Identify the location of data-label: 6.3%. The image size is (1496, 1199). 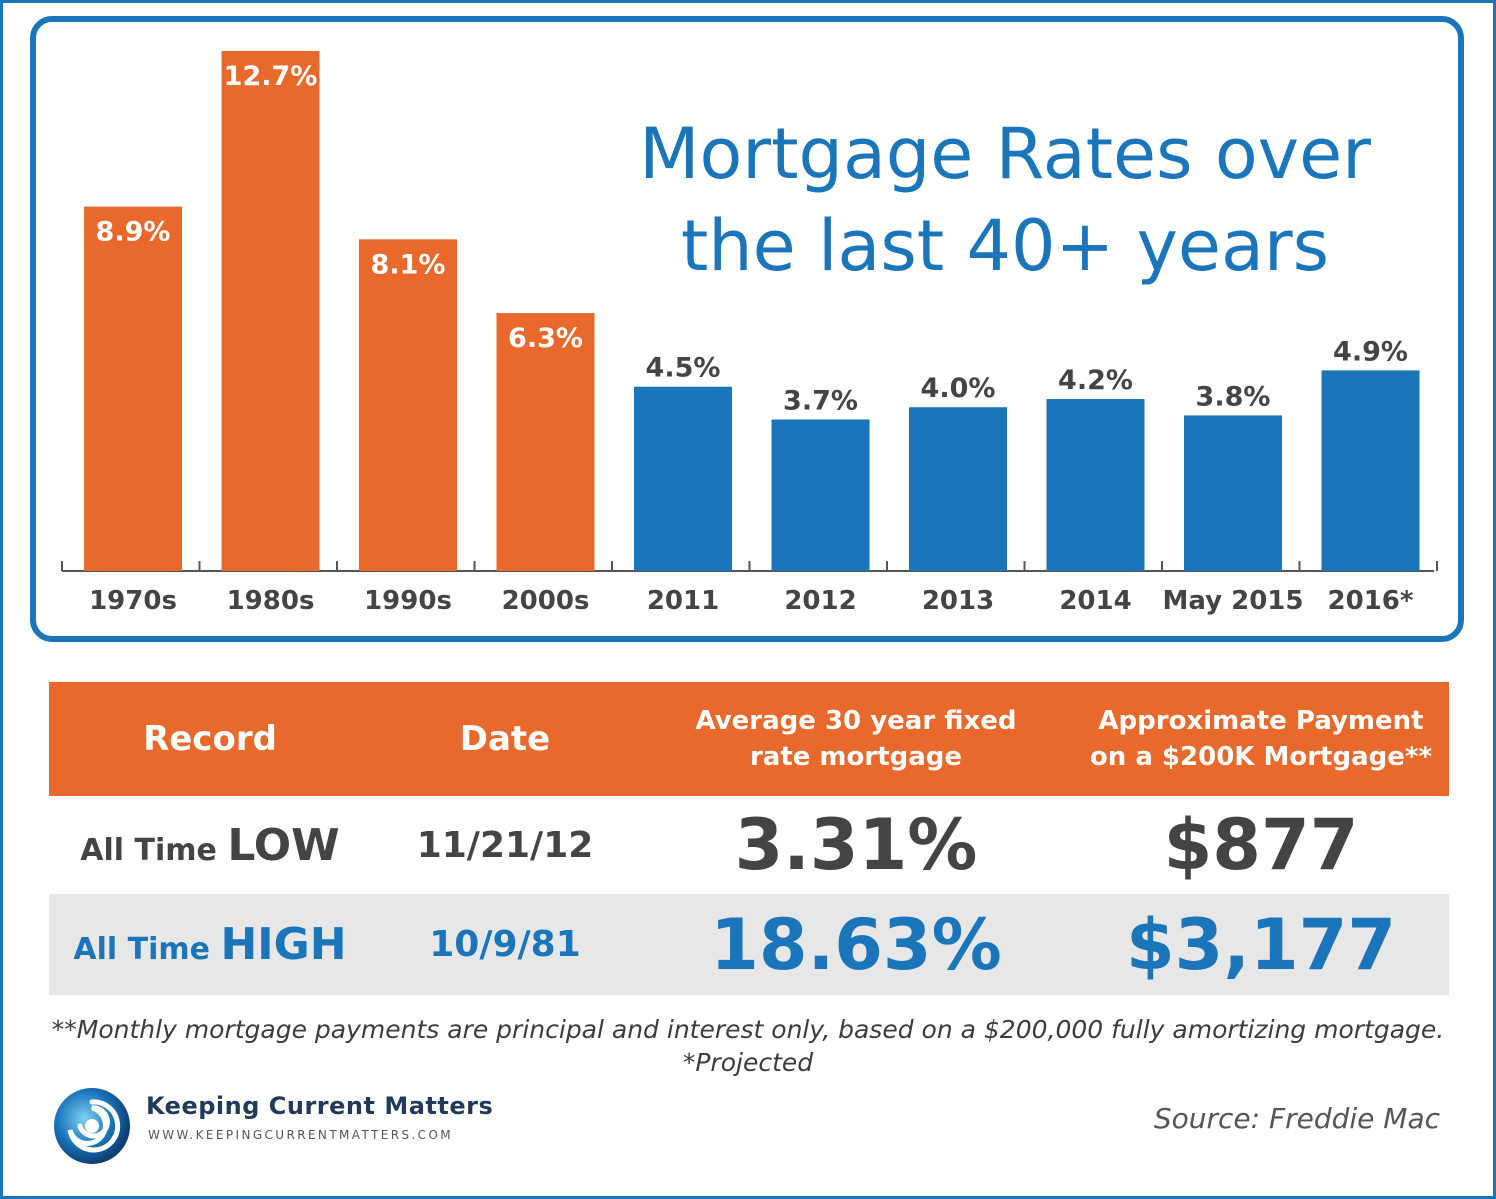
(545, 338).